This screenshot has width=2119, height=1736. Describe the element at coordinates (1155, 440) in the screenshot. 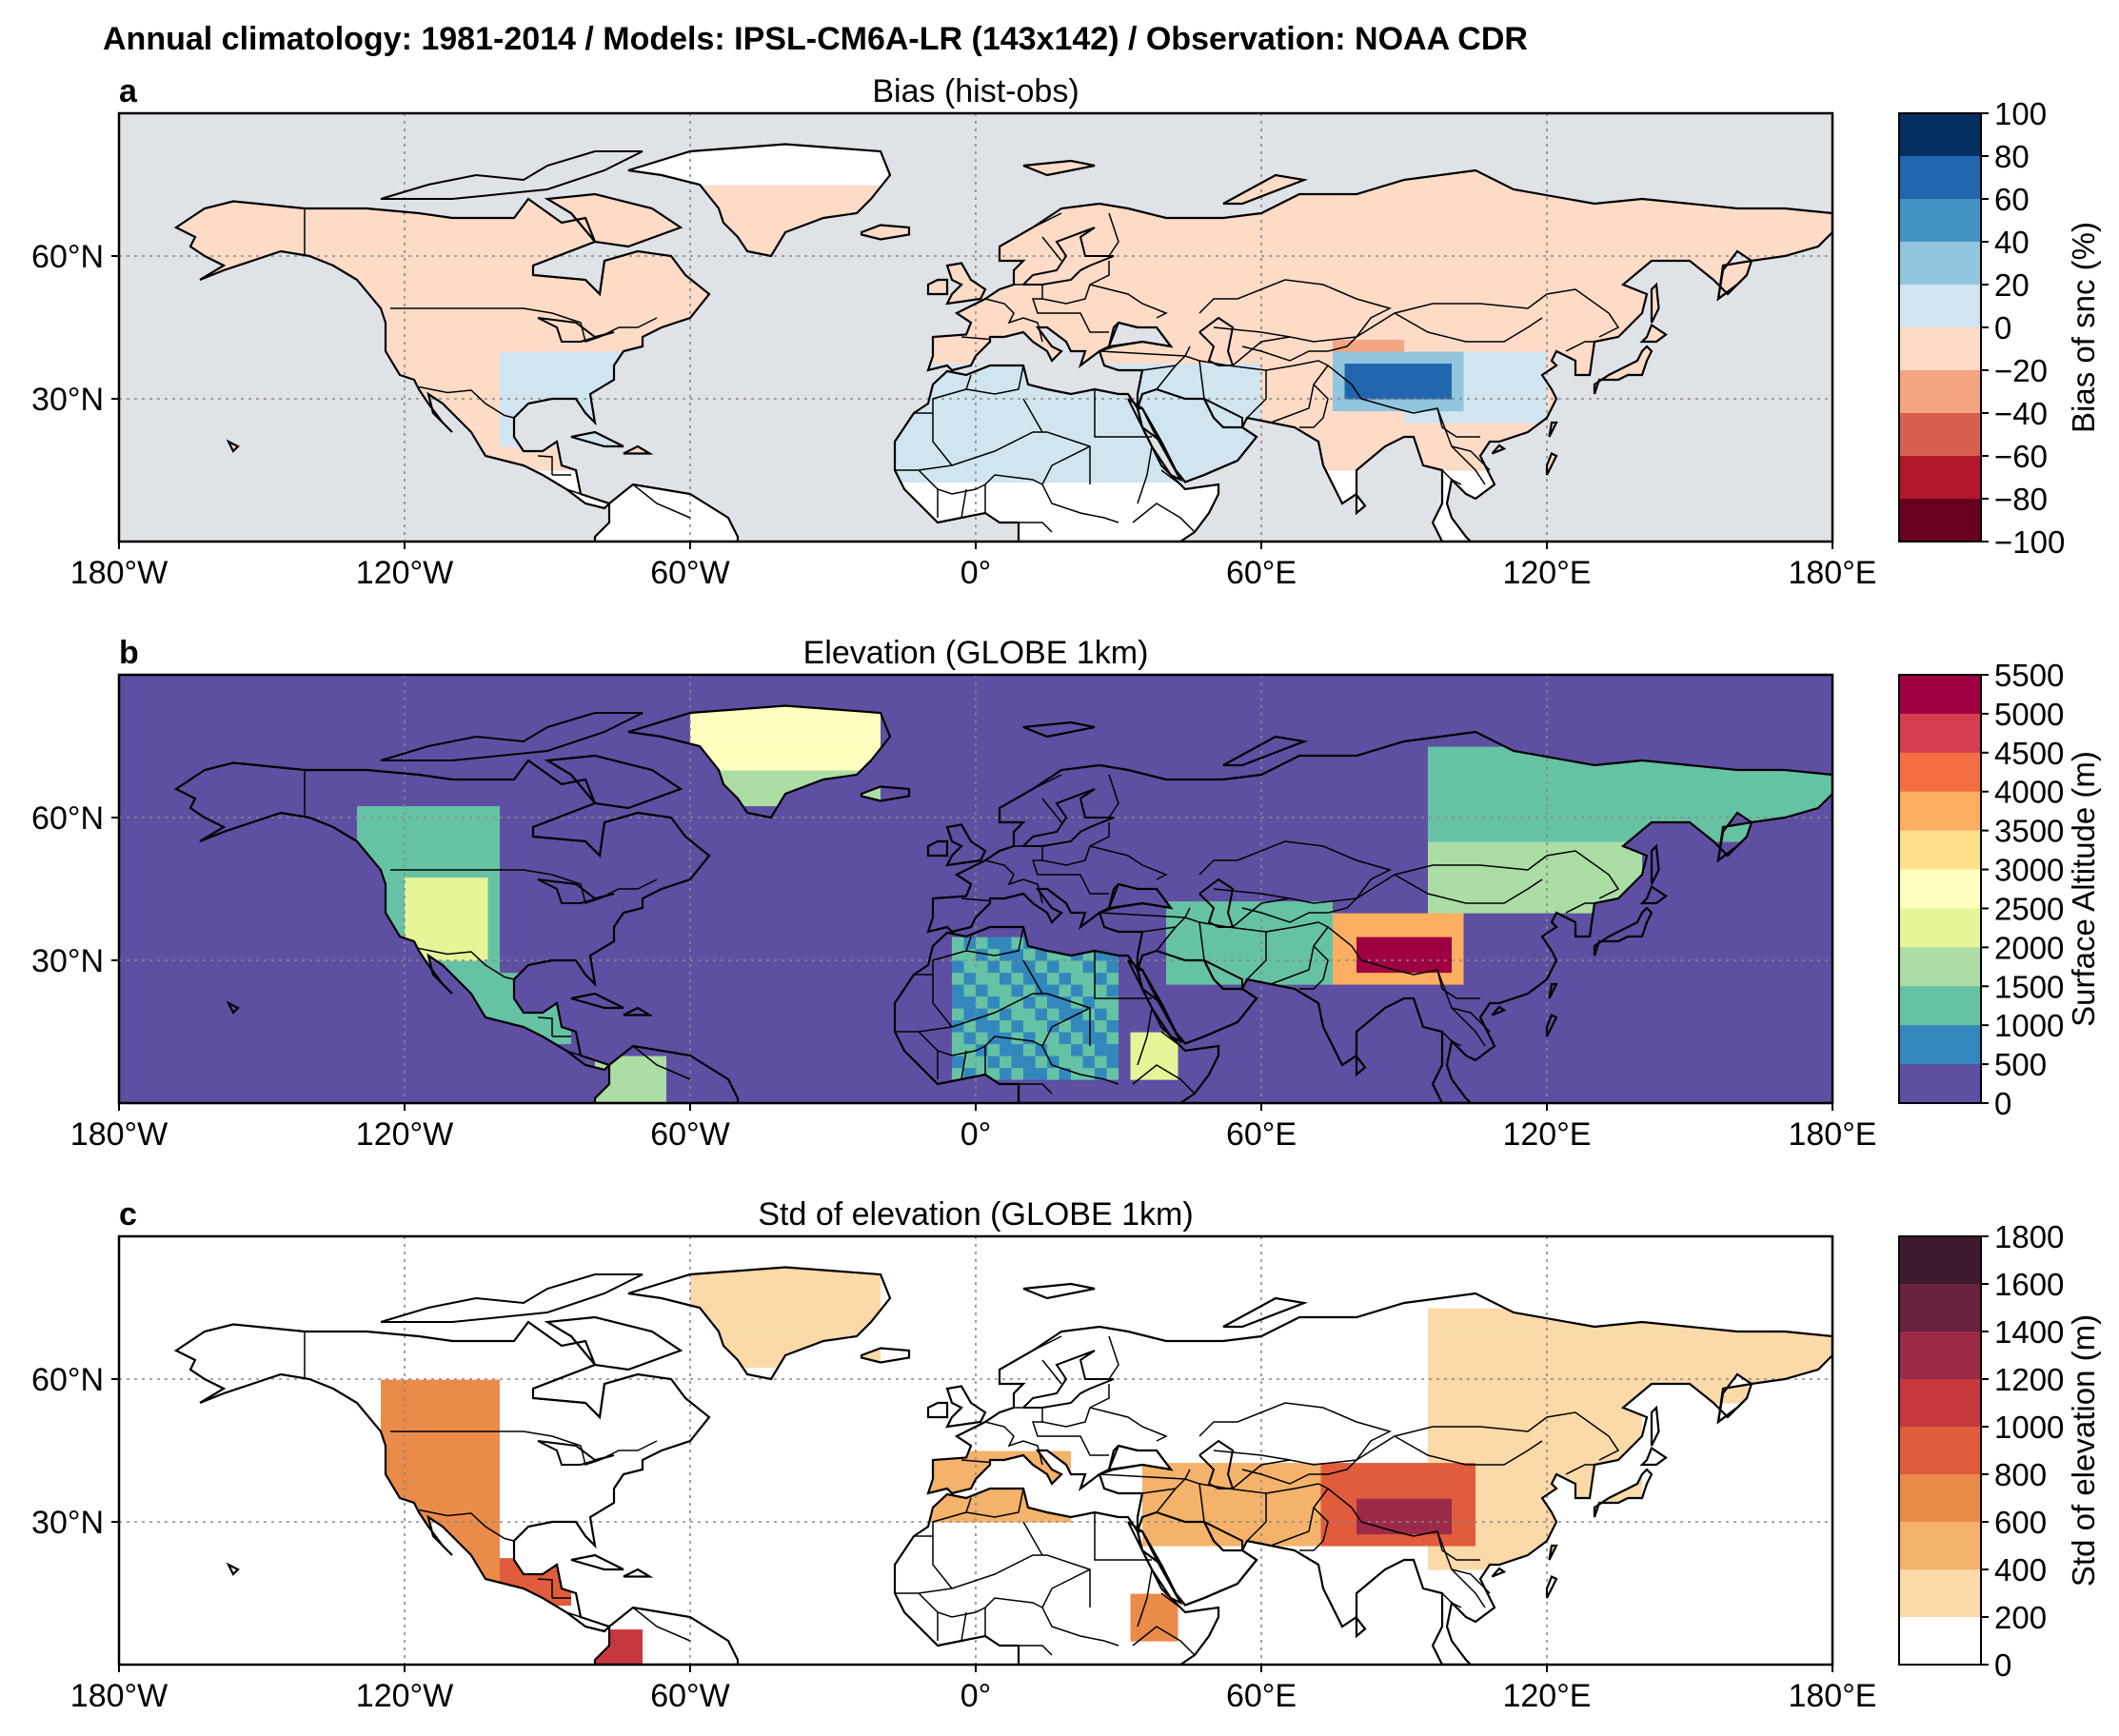

I see `coastline` at that location.